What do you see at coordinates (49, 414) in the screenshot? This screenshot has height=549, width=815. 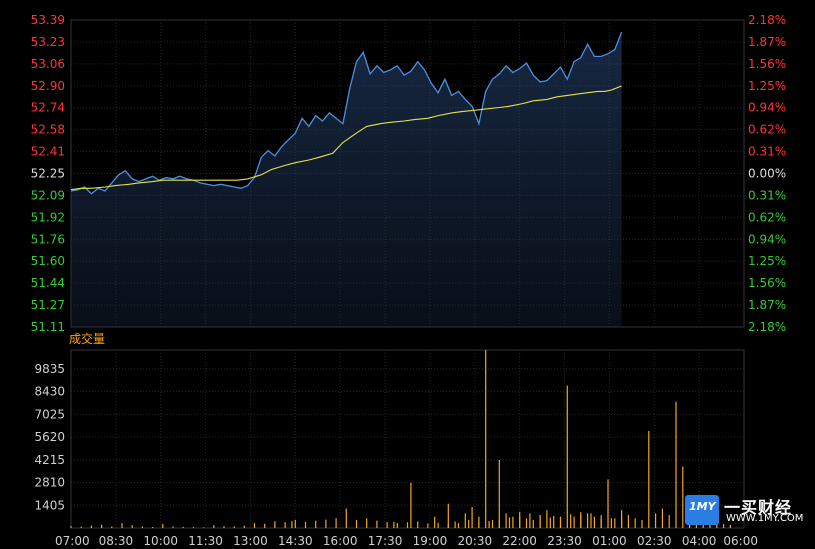 I see `volume-tick-label: 7025` at bounding box center [49, 414].